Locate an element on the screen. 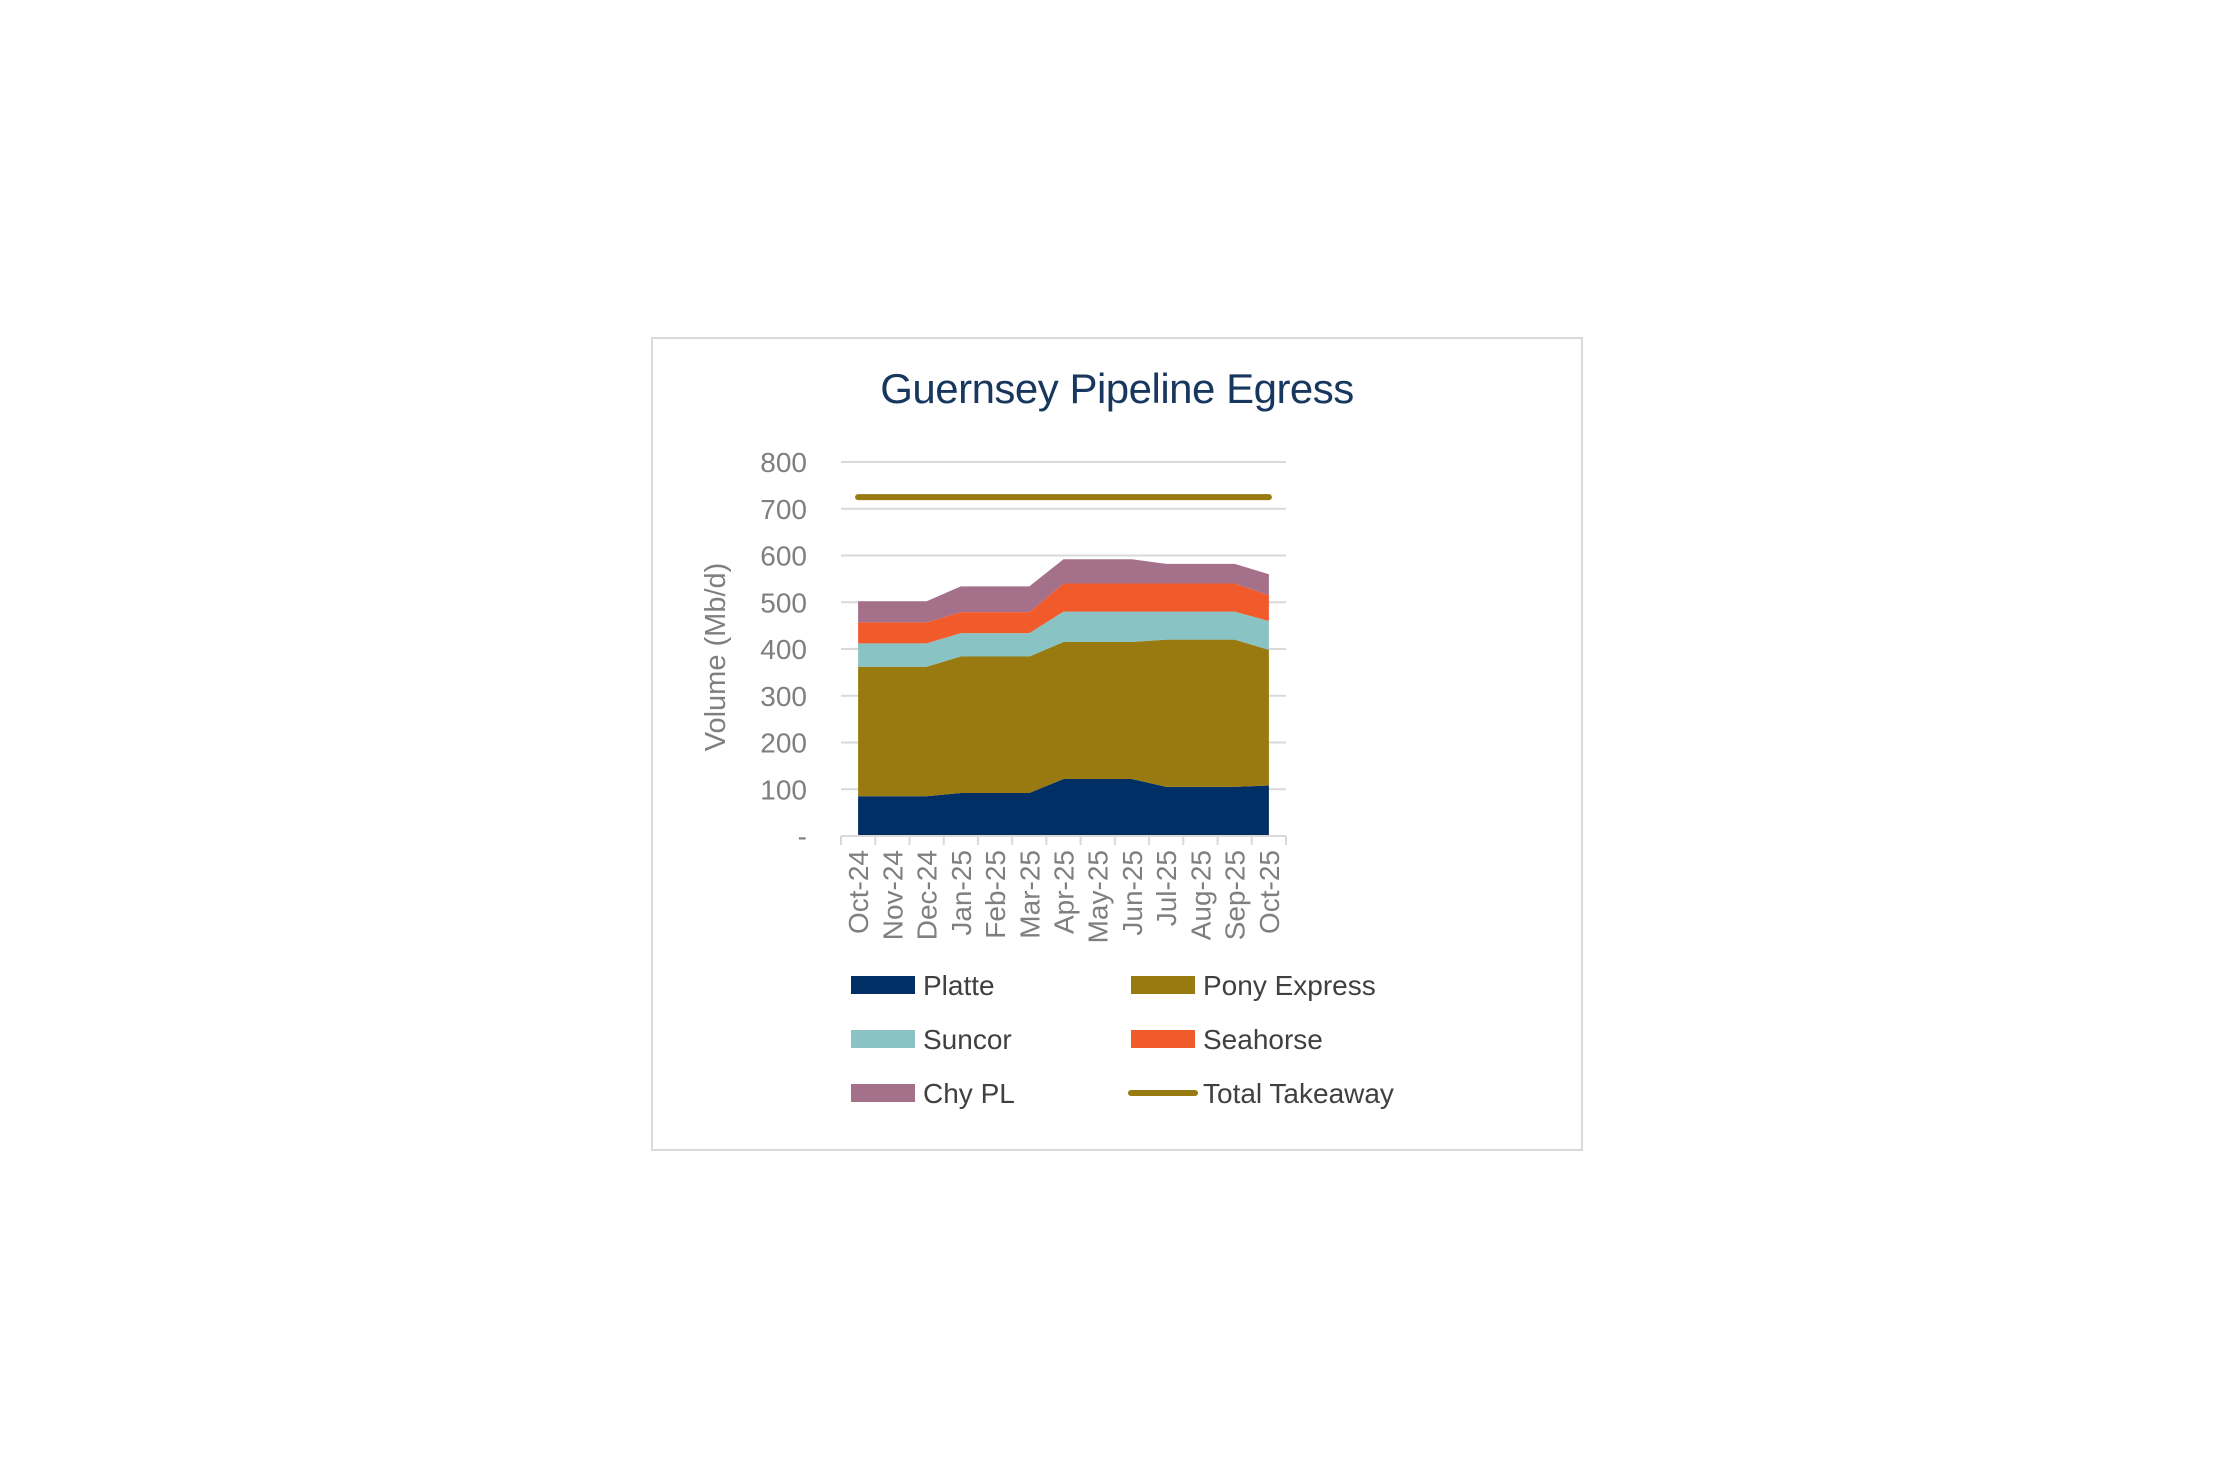  y-tick-label: 600 is located at coordinates (783, 556).